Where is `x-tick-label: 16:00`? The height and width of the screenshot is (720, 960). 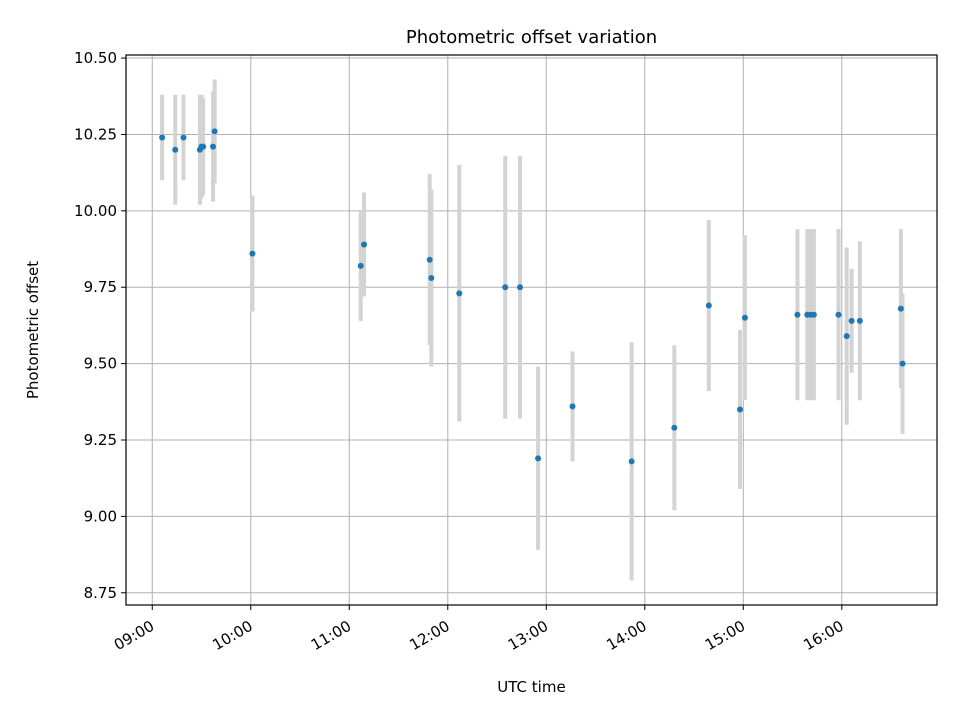
x-tick-label: 16:00 is located at coordinates (823, 635).